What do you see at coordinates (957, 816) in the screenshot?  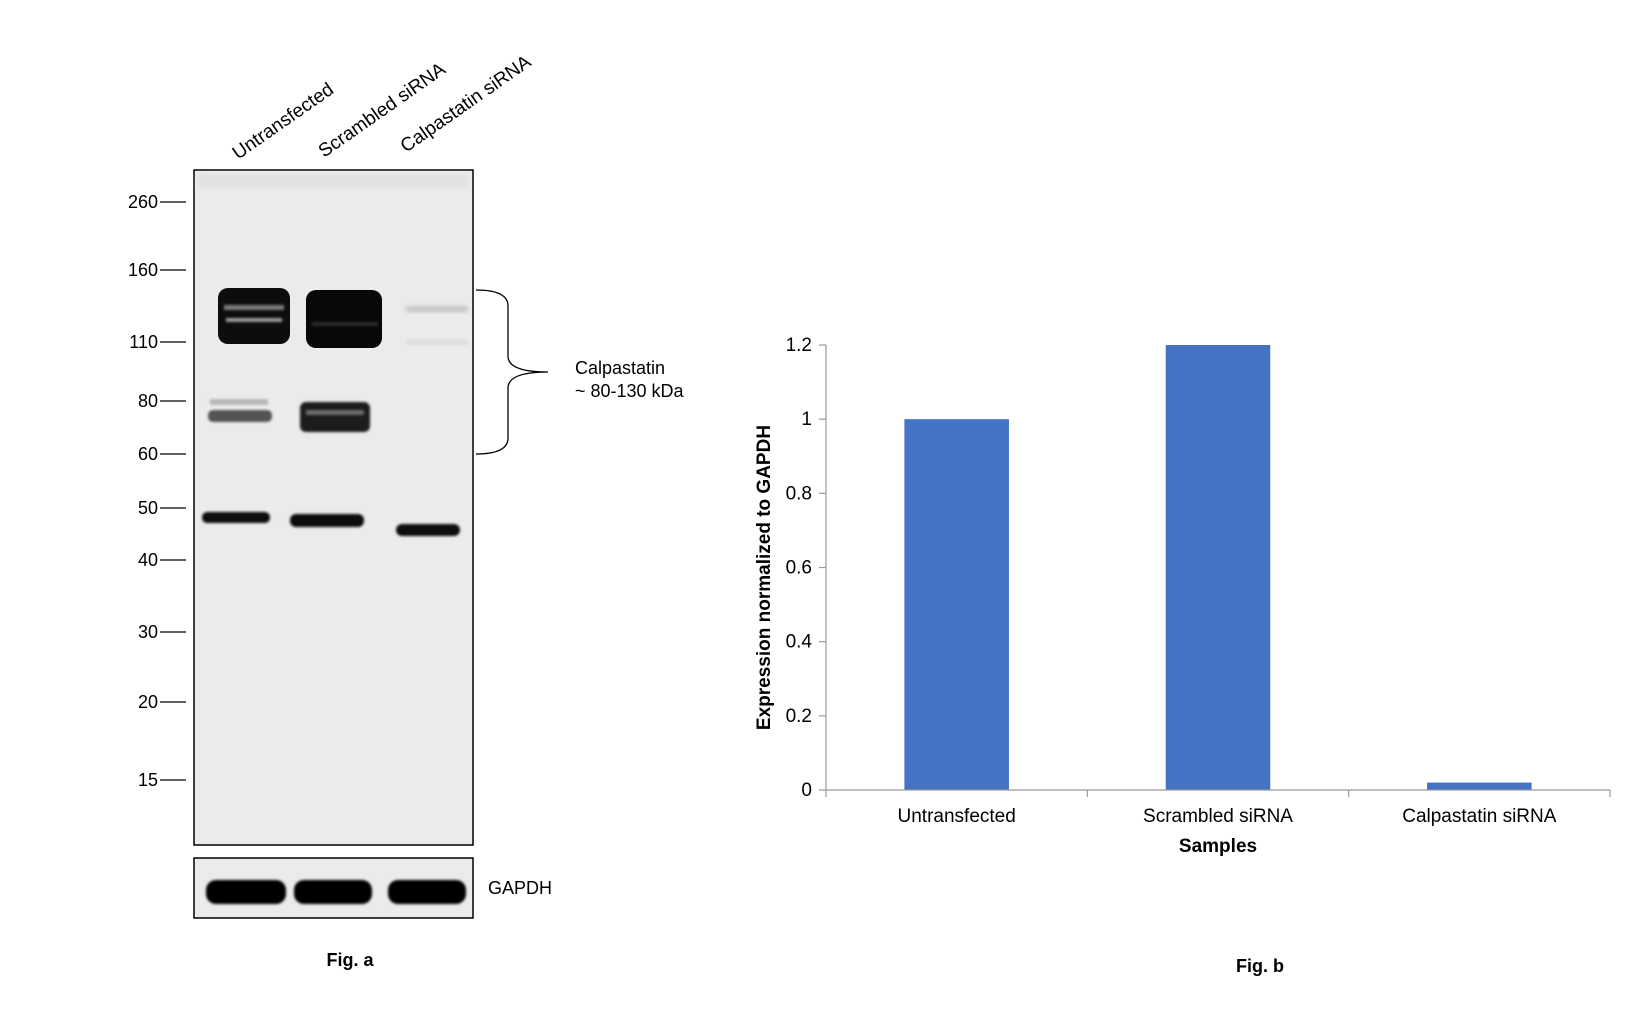 I see `x-tick-label: Untransfected` at bounding box center [957, 816].